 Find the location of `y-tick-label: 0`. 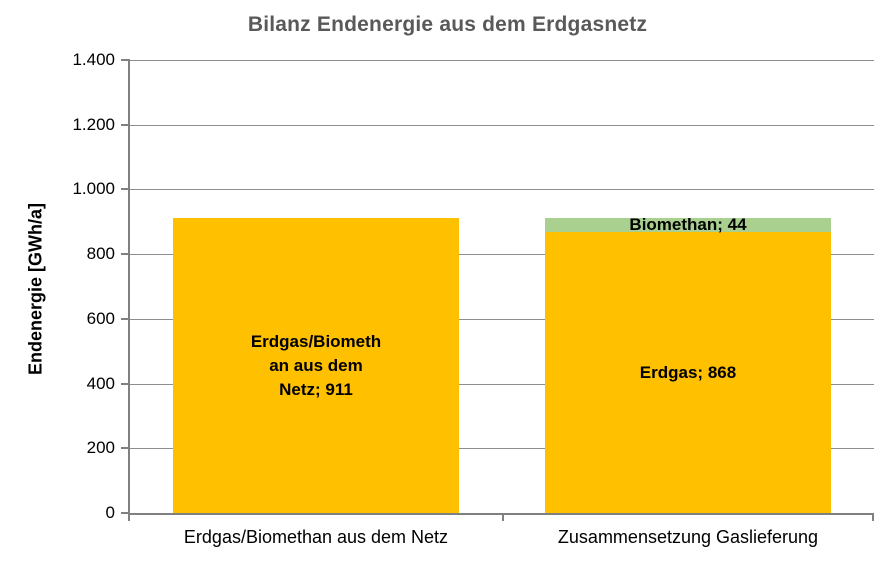

y-tick-label: 0 is located at coordinates (110, 512).